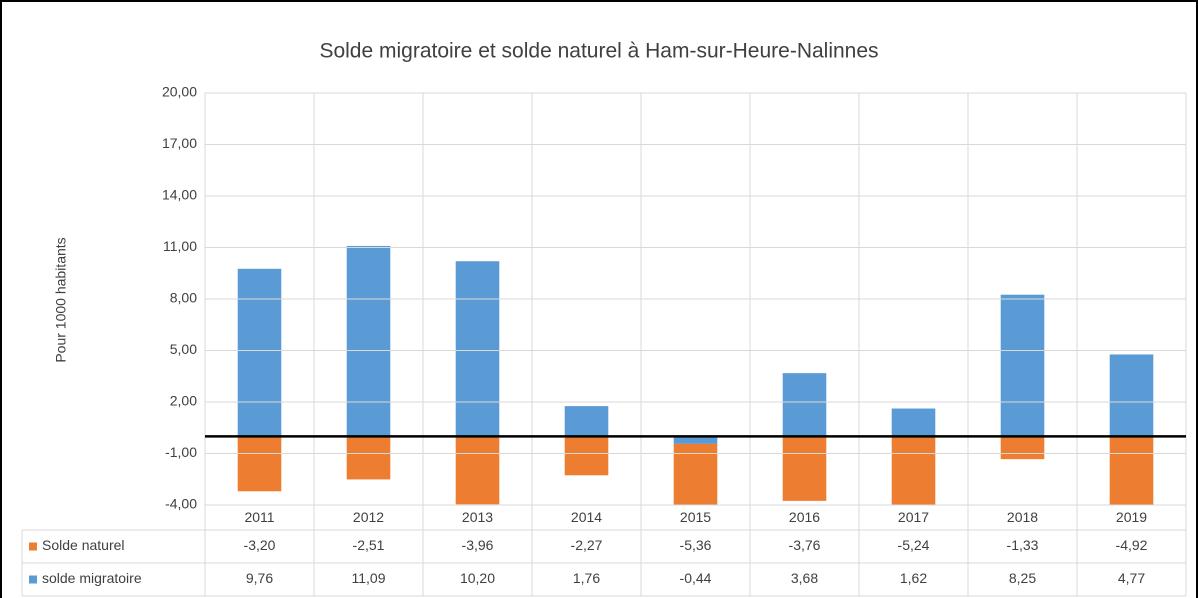 The image size is (1198, 598). I want to click on table-value: -0,44, so click(696, 578).